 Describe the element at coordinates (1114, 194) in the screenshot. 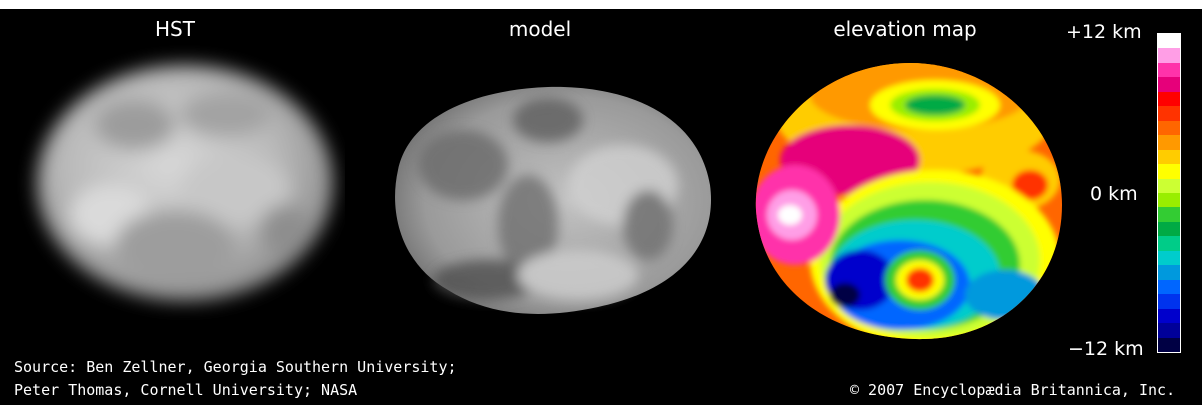

I see `scale-middle-label: 0 km` at that location.